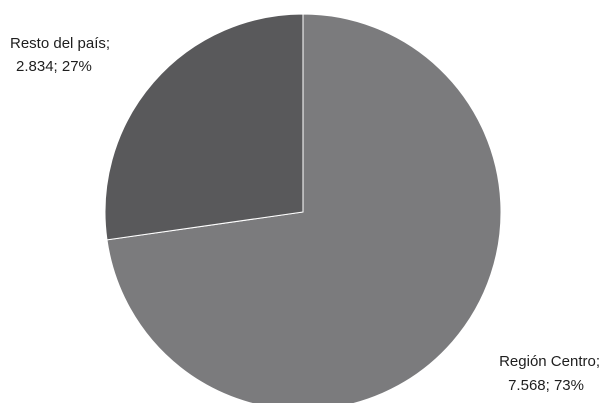  What do you see at coordinates (546, 385) in the screenshot?
I see `slice-value-region-centro: 7.568; 73%` at bounding box center [546, 385].